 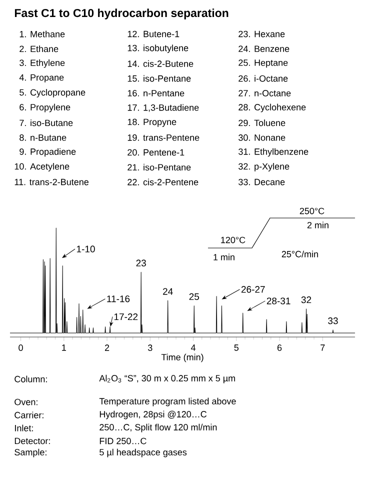 What do you see at coordinates (279, 347) in the screenshot?
I see `x-tick-label: 6` at bounding box center [279, 347].